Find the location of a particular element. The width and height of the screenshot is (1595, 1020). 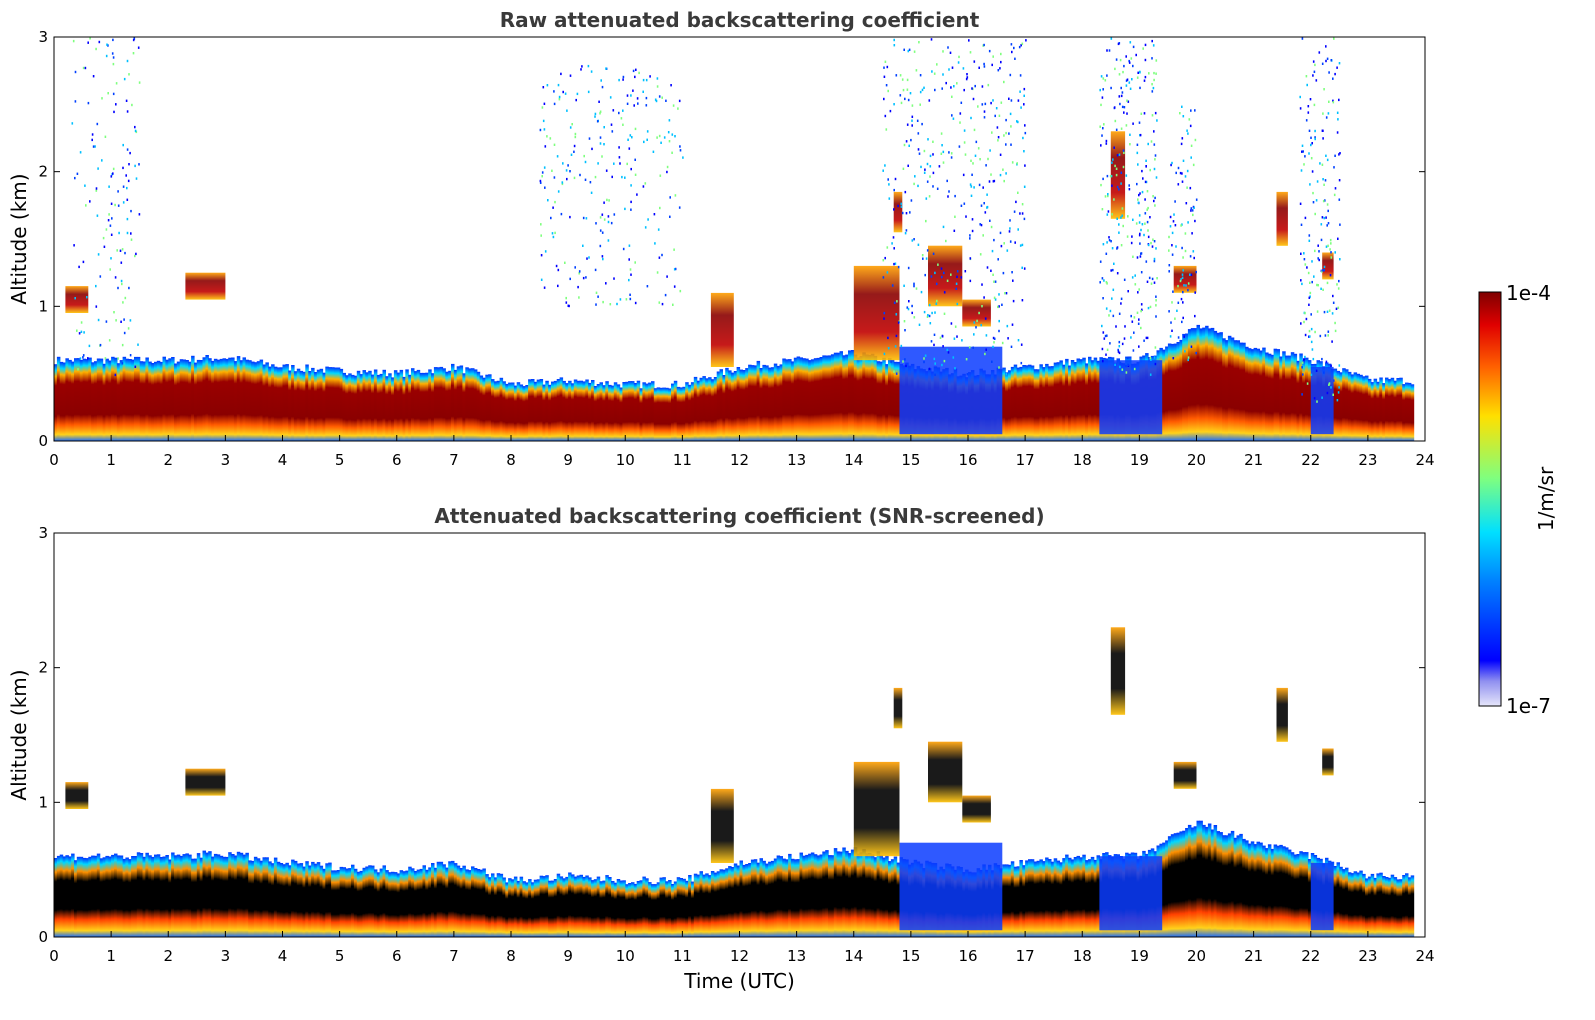

panel-raw-x-axis: 0 1 2 3 4 5 6 7 8 9 10 11 12 13 14 15 16 17 18 19 20 21 22 23 24 is located at coordinates (742, 452).